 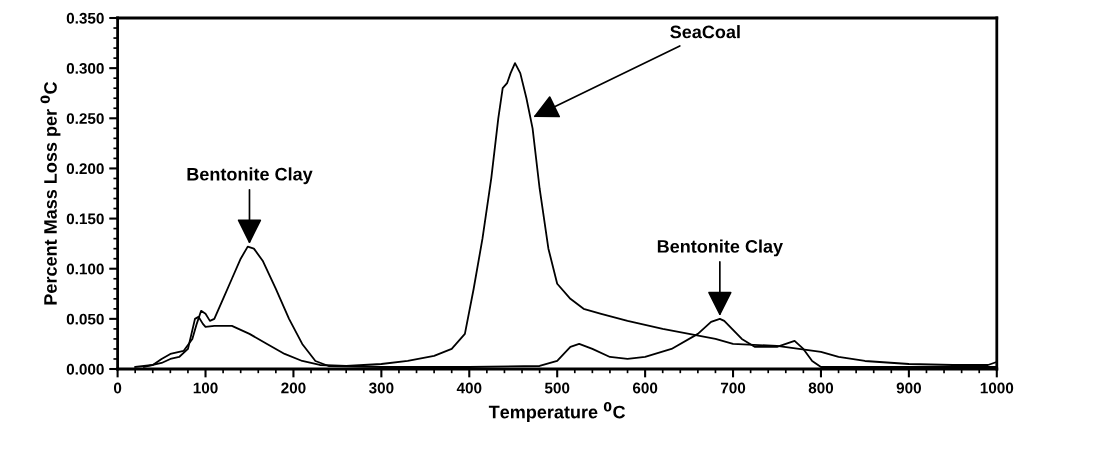 I want to click on x-tick-label: 0, so click(x=117, y=388).